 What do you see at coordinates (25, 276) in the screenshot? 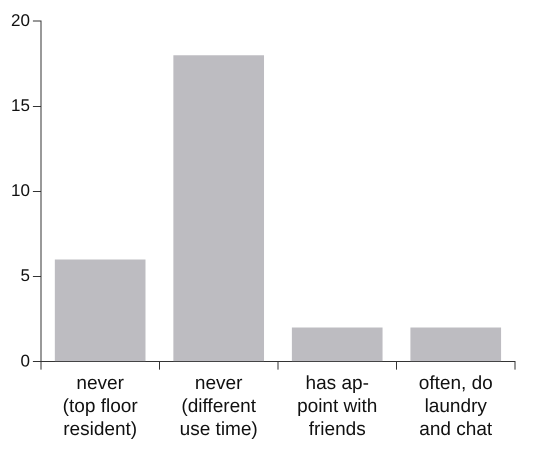
I see `y-tick-label: 5` at bounding box center [25, 276].